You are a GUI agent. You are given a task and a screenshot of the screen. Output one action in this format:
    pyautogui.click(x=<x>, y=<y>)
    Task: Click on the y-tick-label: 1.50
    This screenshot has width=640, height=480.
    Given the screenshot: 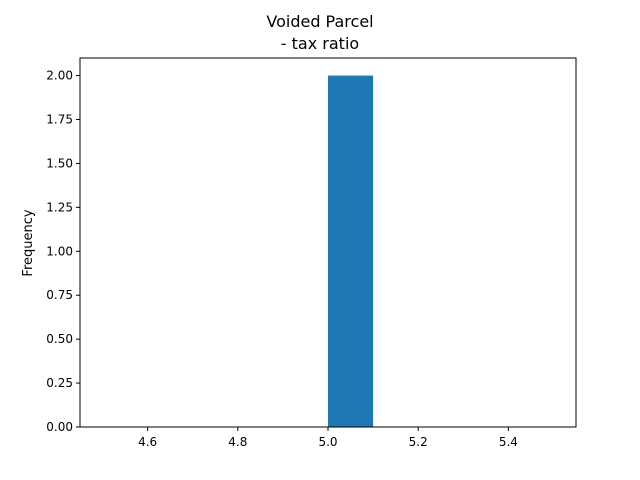 What is the action you would take?
    pyautogui.click(x=59, y=163)
    